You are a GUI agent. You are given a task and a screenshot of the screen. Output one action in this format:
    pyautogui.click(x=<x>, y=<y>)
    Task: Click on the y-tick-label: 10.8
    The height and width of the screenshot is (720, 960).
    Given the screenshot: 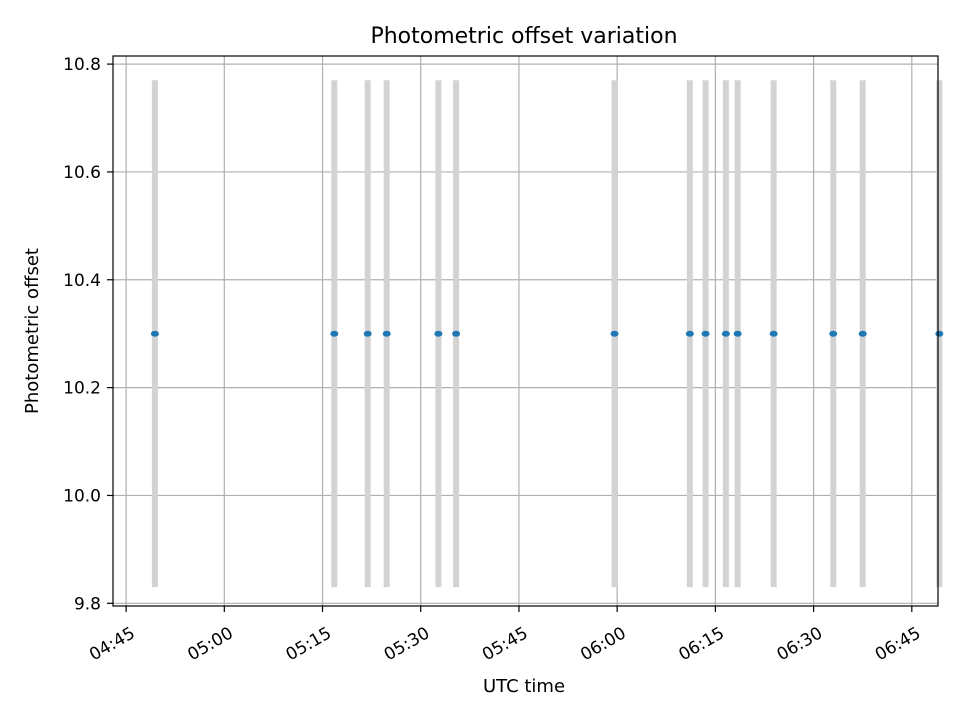 What is the action you would take?
    pyautogui.click(x=82, y=65)
    